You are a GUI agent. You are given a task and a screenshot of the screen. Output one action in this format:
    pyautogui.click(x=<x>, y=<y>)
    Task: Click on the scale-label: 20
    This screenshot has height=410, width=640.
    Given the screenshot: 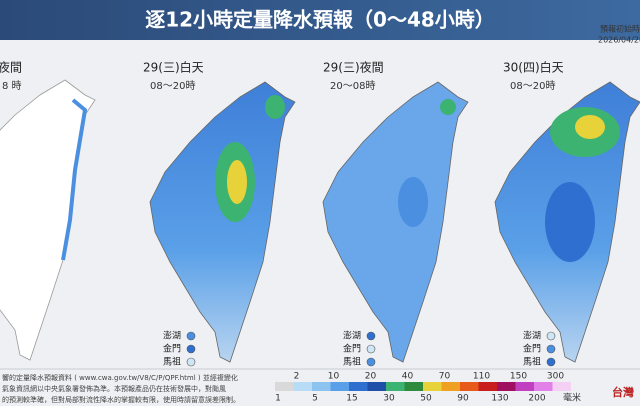 What is the action you would take?
    pyautogui.click(x=371, y=377)
    